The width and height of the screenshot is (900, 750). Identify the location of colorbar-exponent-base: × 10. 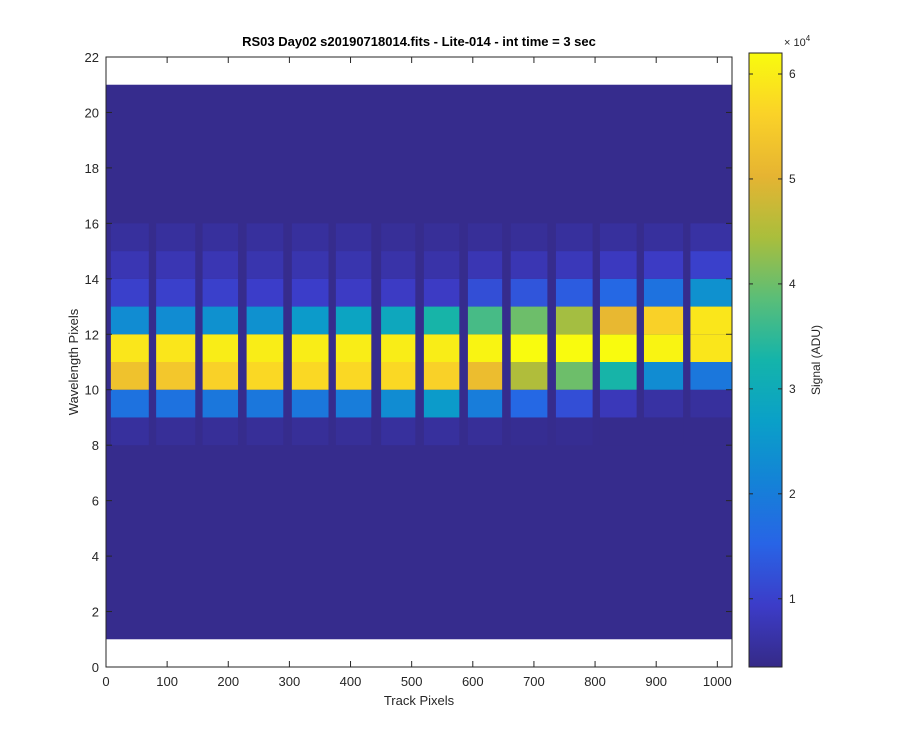
(795, 43).